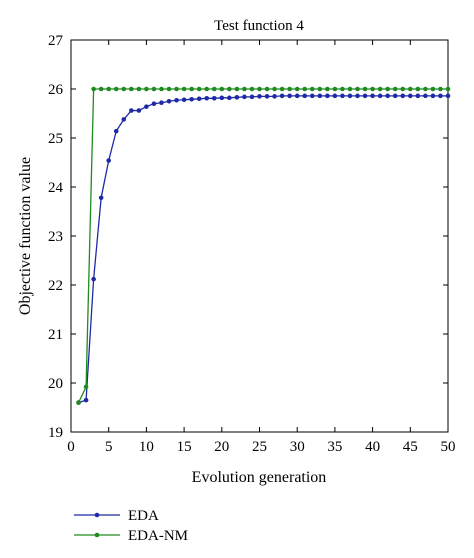 The image size is (474, 558). I want to click on x-tick-label: 45, so click(410, 447).